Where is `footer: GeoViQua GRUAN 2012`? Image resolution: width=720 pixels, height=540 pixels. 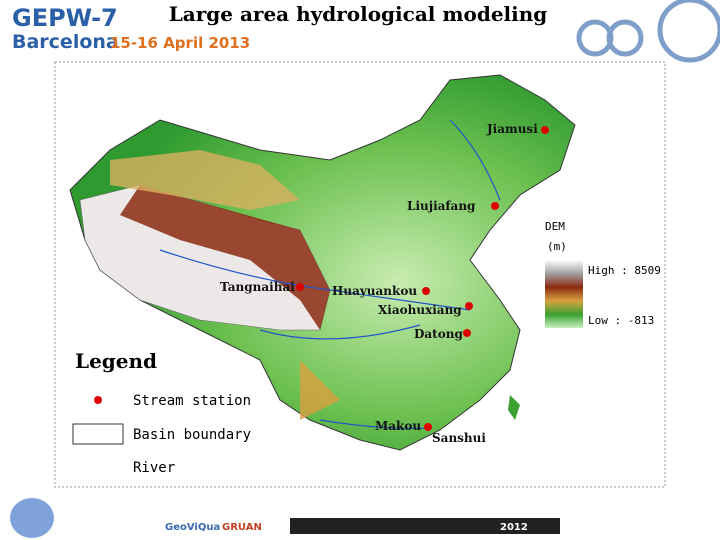
footer: GeoViQua GRUAN 2012 is located at coordinates (285, 518).